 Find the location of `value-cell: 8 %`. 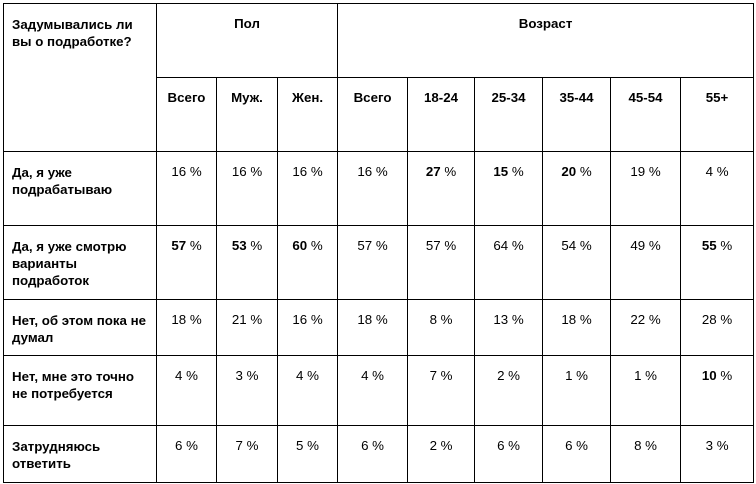

value-cell: 8 % is located at coordinates (441, 327).